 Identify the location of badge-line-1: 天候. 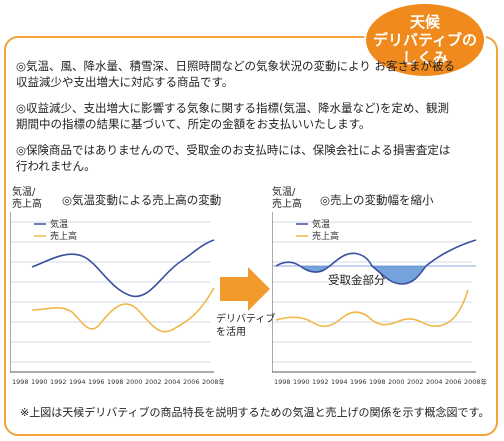
(424, 22).